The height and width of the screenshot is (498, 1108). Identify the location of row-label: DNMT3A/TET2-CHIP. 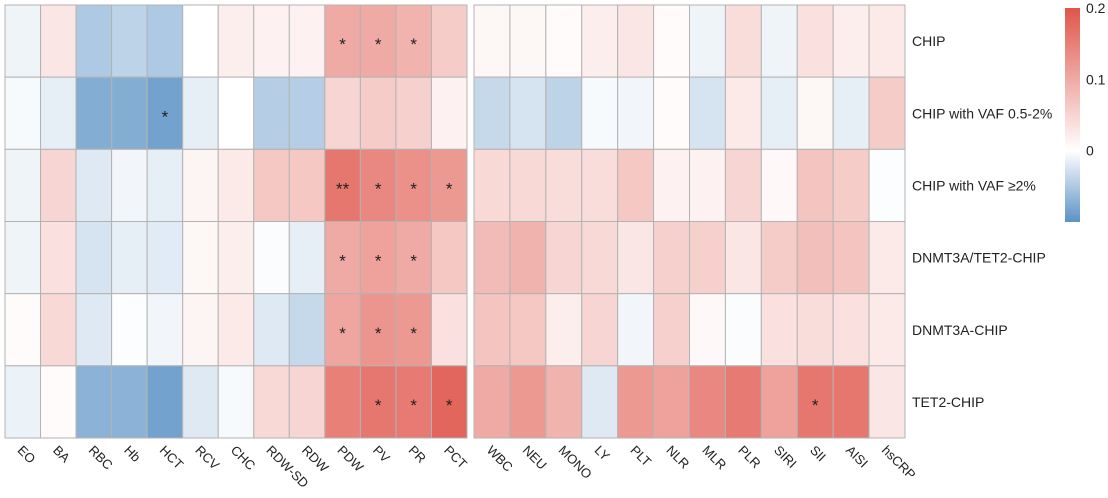
(979, 258).